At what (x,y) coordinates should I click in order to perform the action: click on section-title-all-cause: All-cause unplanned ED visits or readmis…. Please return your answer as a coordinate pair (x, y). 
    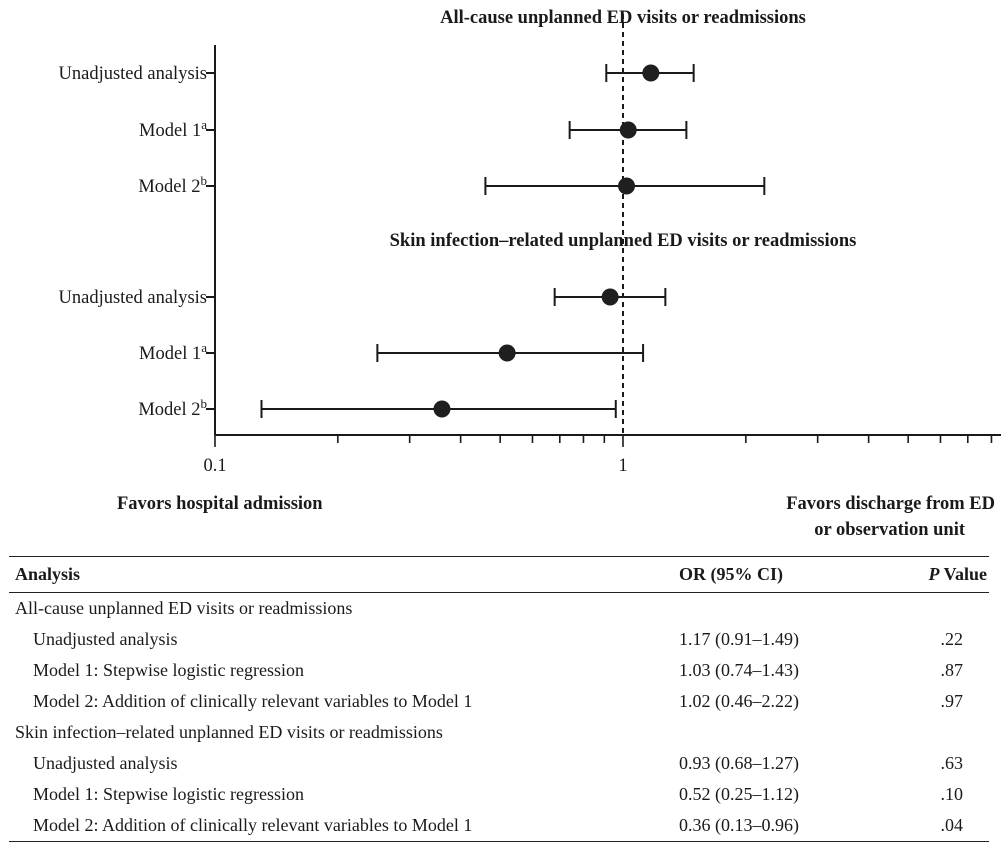
    Looking at the image, I should click on (184, 608).